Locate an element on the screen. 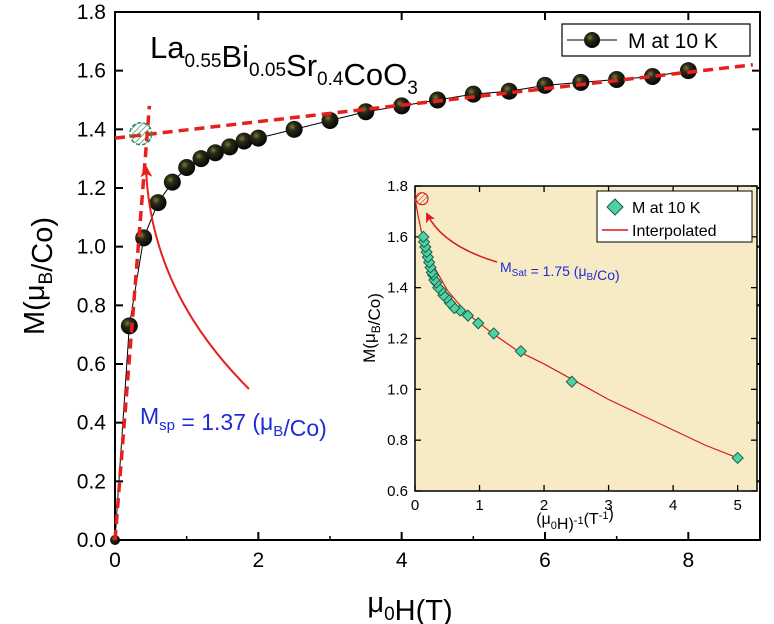  main-x-tick-label: 8 is located at coordinates (688, 560).